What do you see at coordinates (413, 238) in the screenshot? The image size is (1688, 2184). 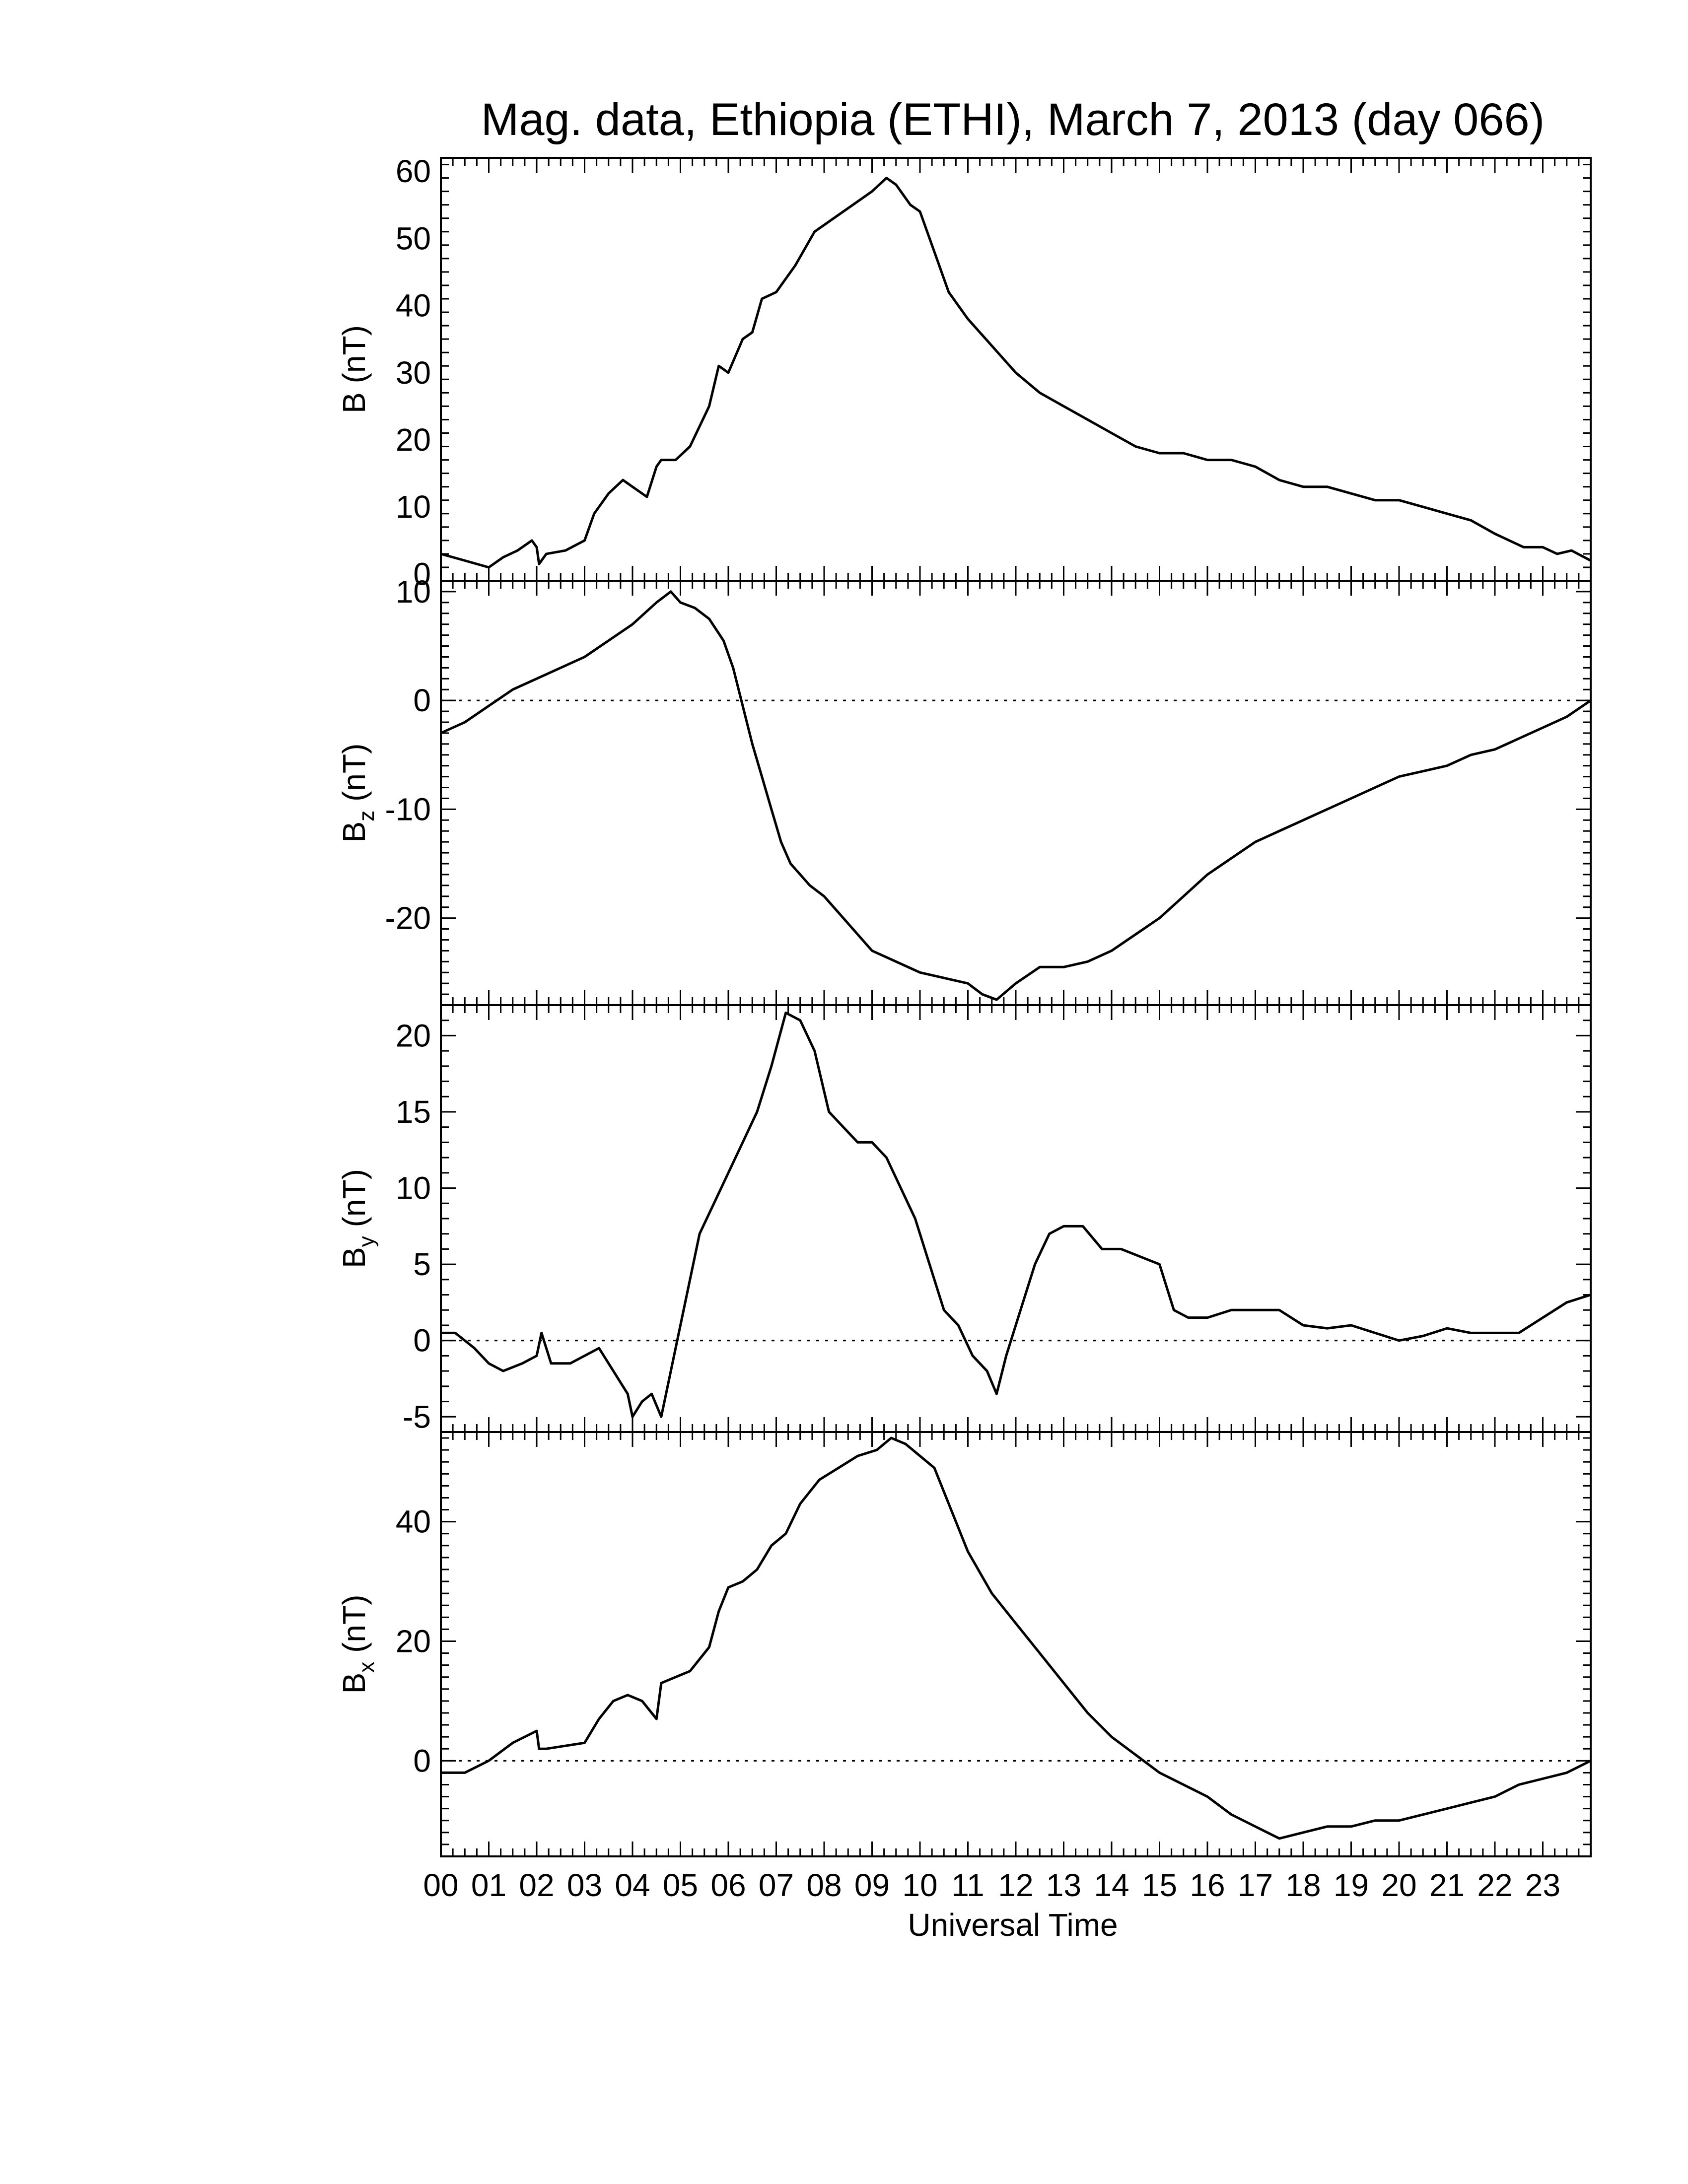 I see `y-tick-label: 50` at bounding box center [413, 238].